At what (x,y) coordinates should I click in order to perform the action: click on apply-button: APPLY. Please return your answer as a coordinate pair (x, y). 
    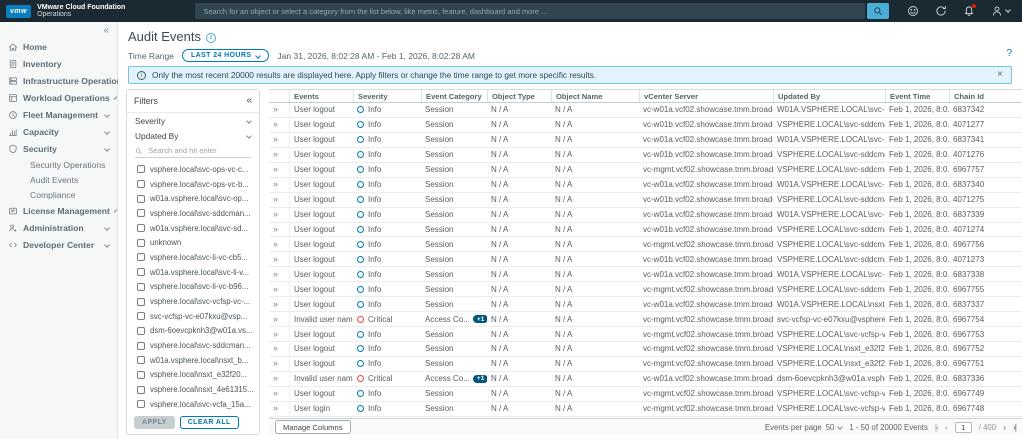
    Looking at the image, I should click on (154, 422).